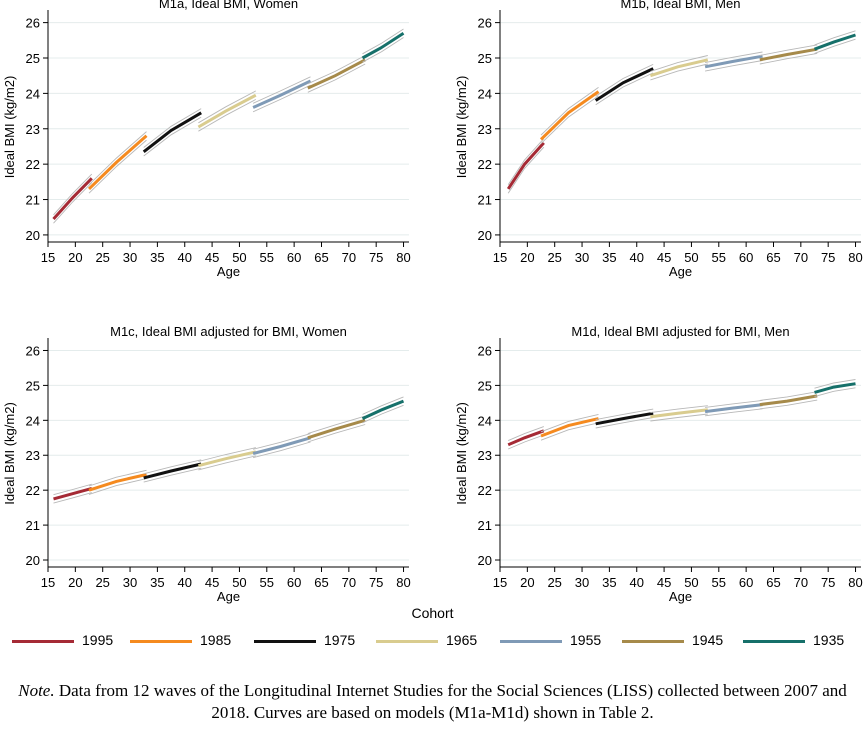 The width and height of the screenshot is (865, 738). What do you see at coordinates (485, 164) in the screenshot?
I see `y-tick-label: 22` at bounding box center [485, 164].